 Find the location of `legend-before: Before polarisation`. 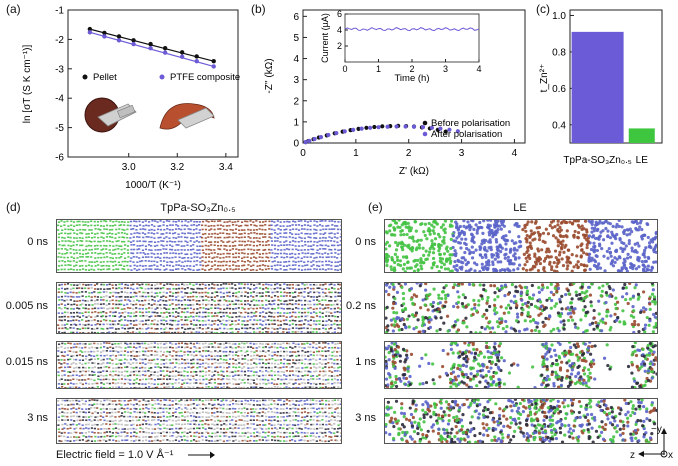

legend-before: Before polarisation is located at coordinates (470, 123).